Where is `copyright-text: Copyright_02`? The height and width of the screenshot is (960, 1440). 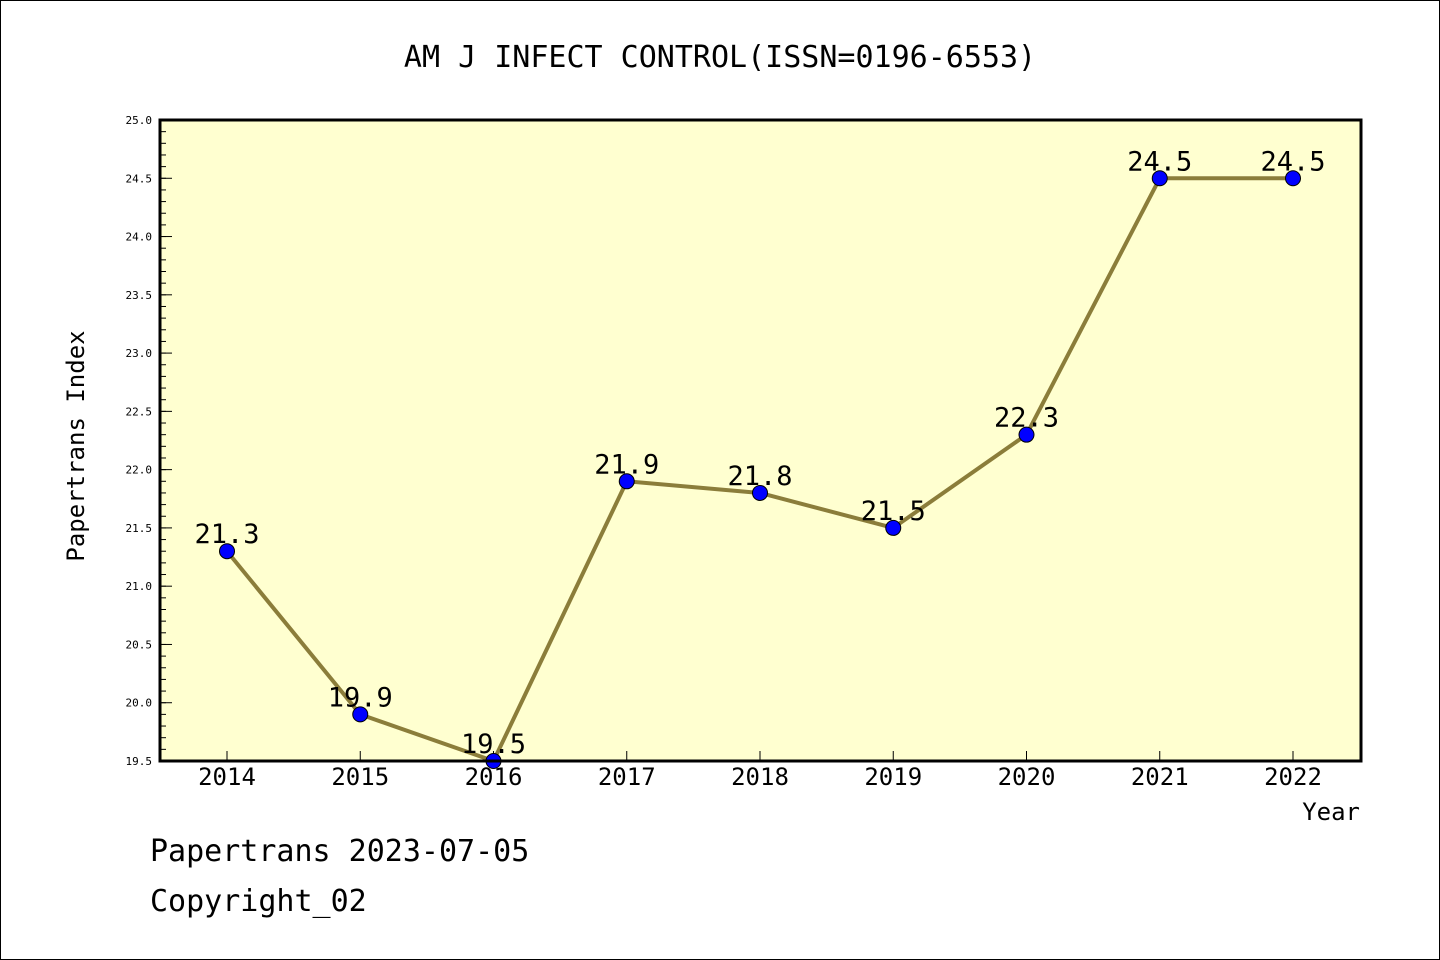
copyright-text: Copyright_02 is located at coordinates (258, 901).